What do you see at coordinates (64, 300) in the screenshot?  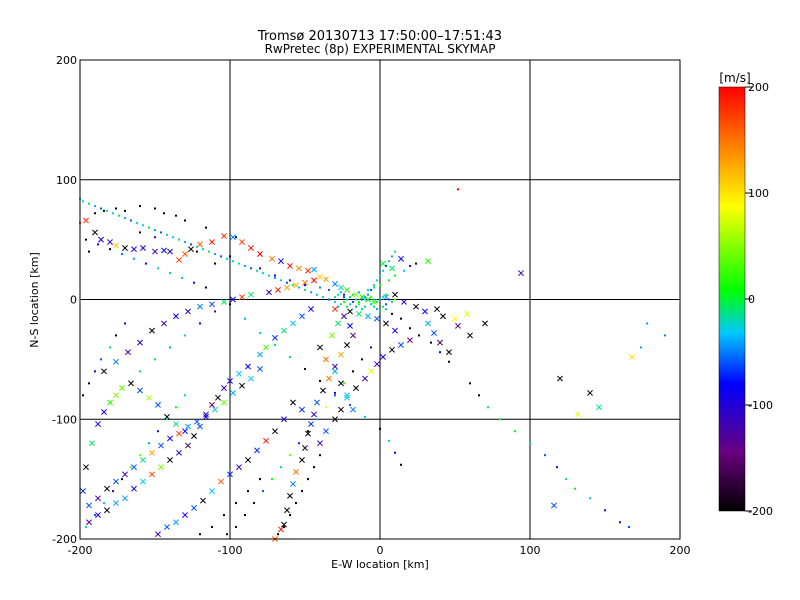 I see `y-axis-ticks: -200 -100 0 100 200` at bounding box center [64, 300].